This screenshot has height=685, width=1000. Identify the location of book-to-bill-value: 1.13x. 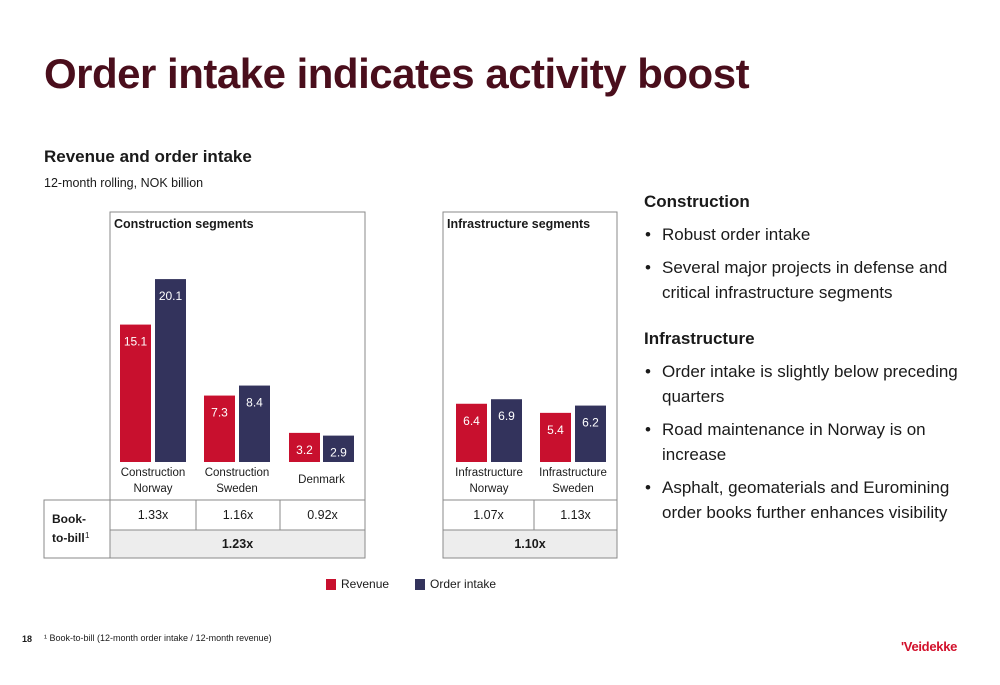
(575, 515).